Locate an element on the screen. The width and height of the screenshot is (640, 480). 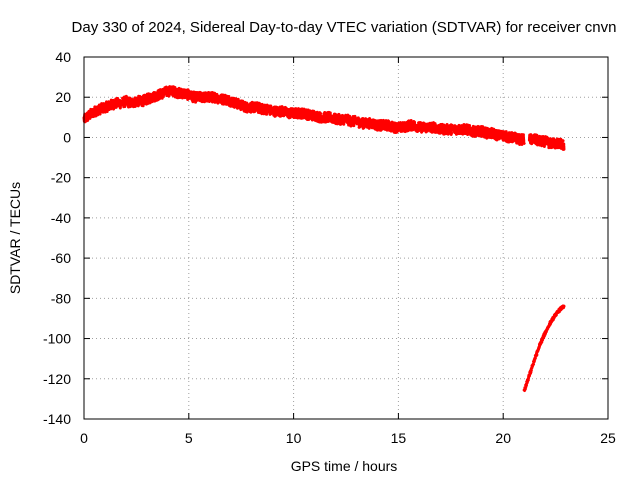
y-tick-label: 0 is located at coordinates (67, 137).